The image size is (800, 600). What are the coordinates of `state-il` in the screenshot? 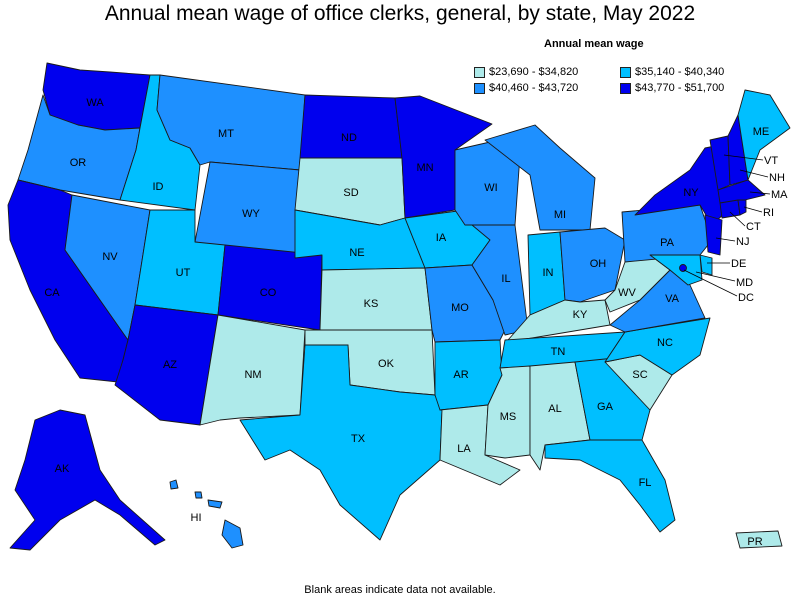 It's located at (500, 280).